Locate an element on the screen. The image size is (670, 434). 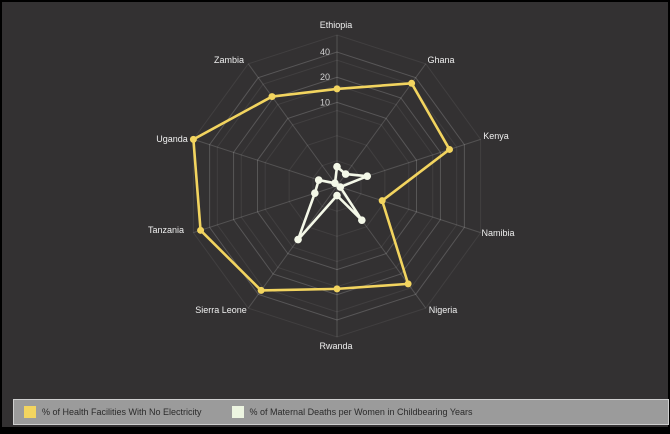
axis-spoke-uganda is located at coordinates (265, 162).